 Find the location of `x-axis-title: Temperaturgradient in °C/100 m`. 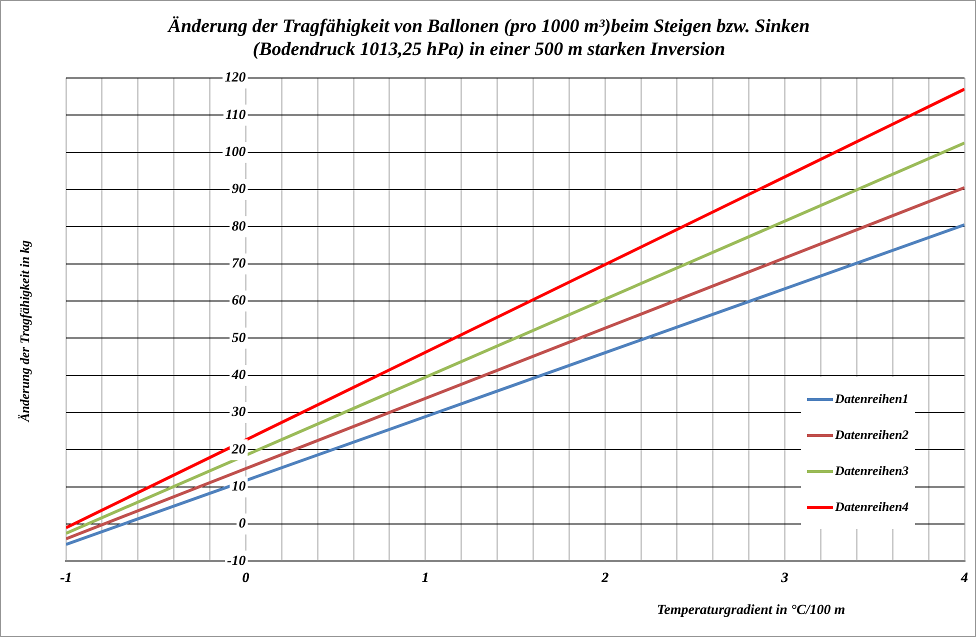

x-axis-title: Temperaturgradient in °C/100 m is located at coordinates (751, 611).